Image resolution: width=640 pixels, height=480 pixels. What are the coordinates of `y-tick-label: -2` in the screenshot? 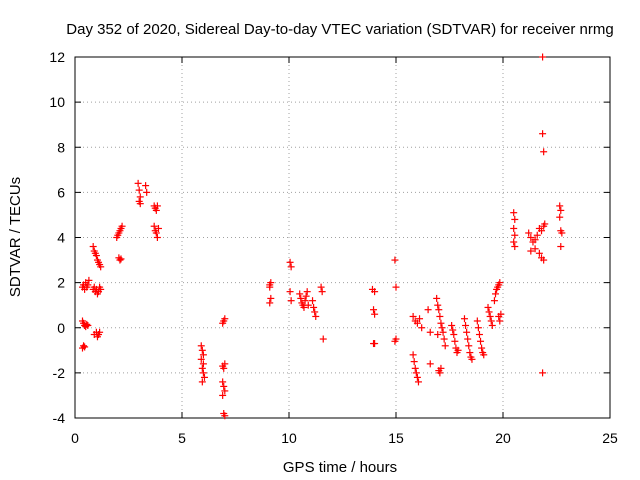 It's located at (59, 373).